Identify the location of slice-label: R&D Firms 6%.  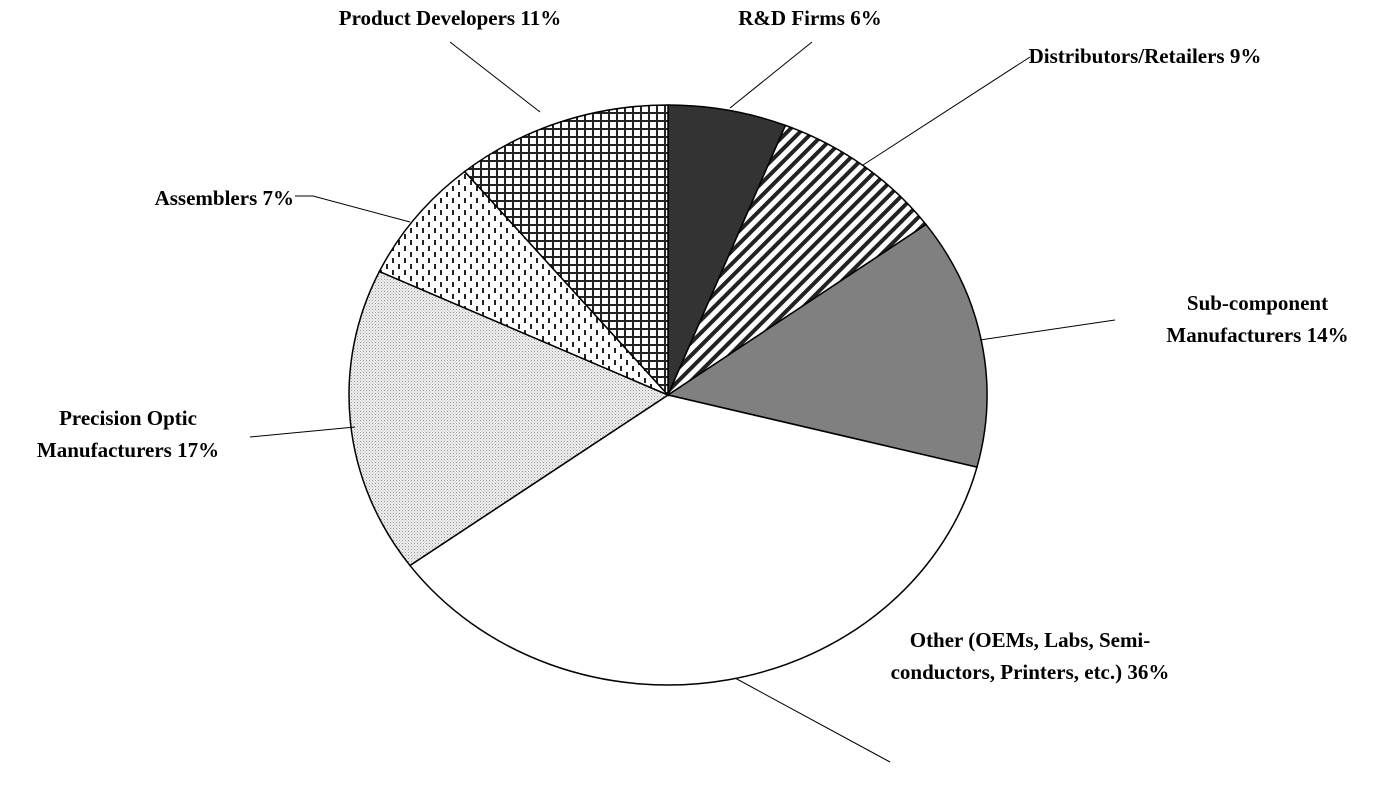
(810, 18).